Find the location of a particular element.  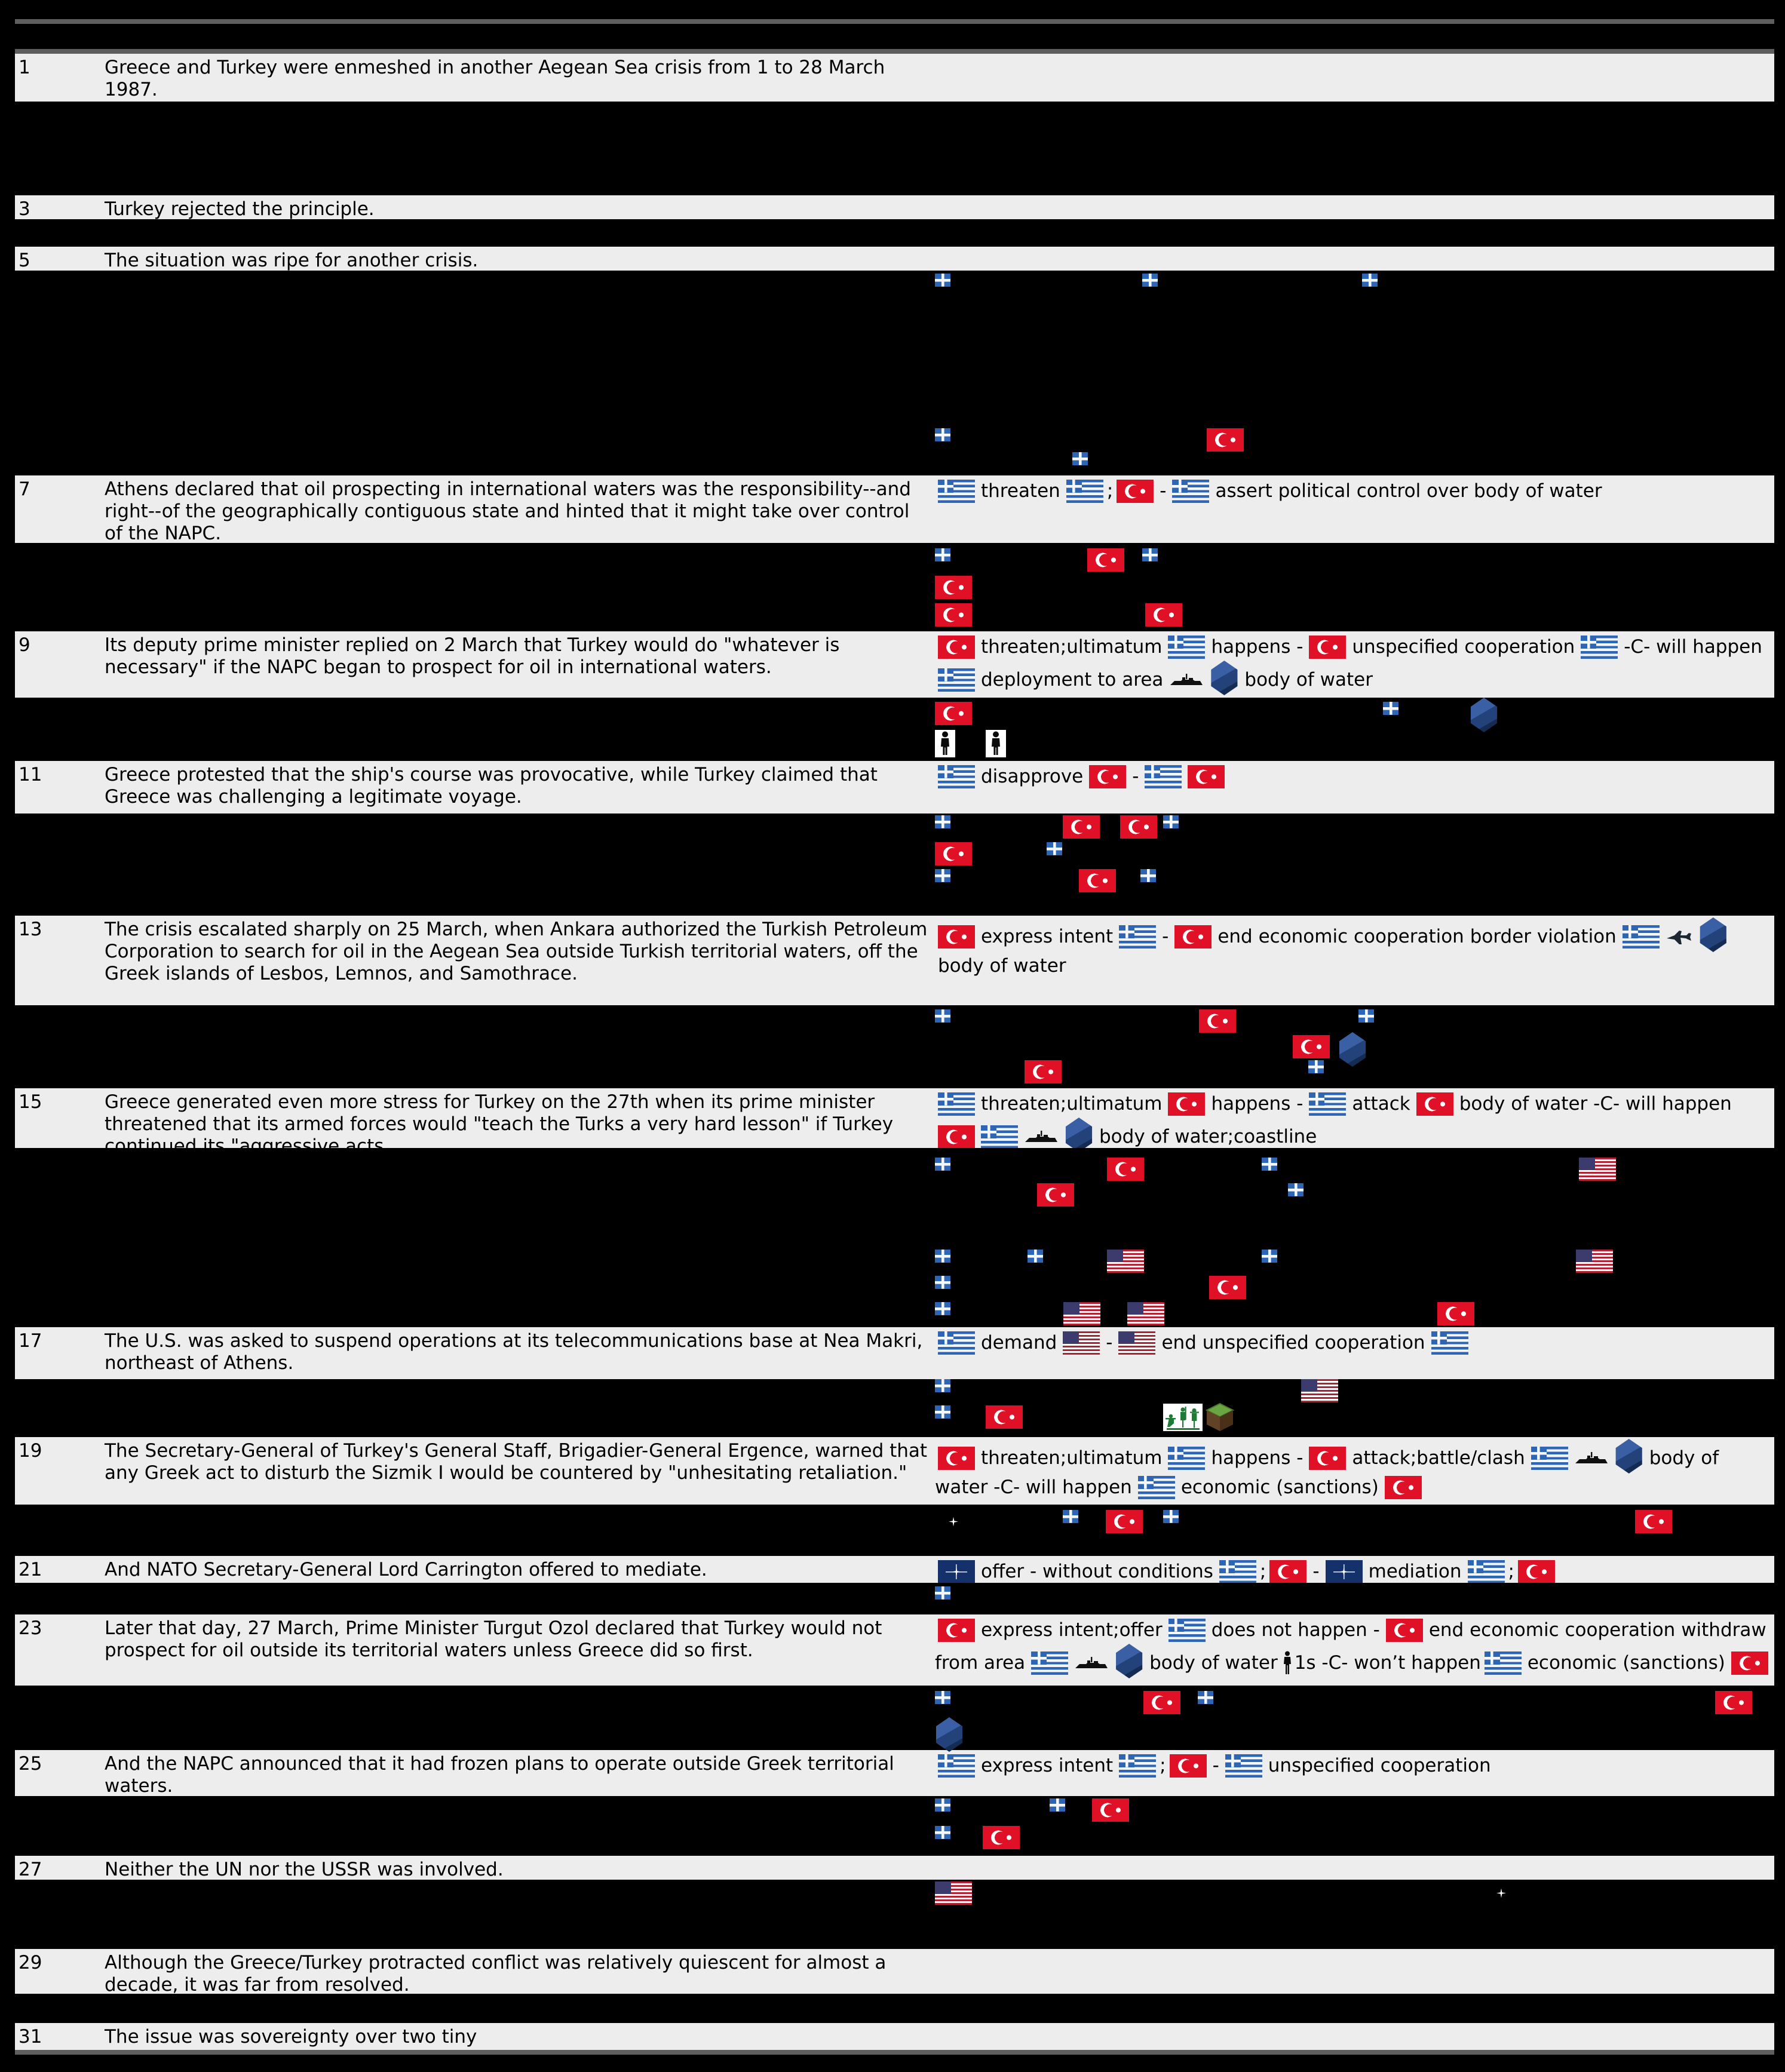

annotation-text: 1s -C- won’t happen is located at coordinates (1387, 1663).